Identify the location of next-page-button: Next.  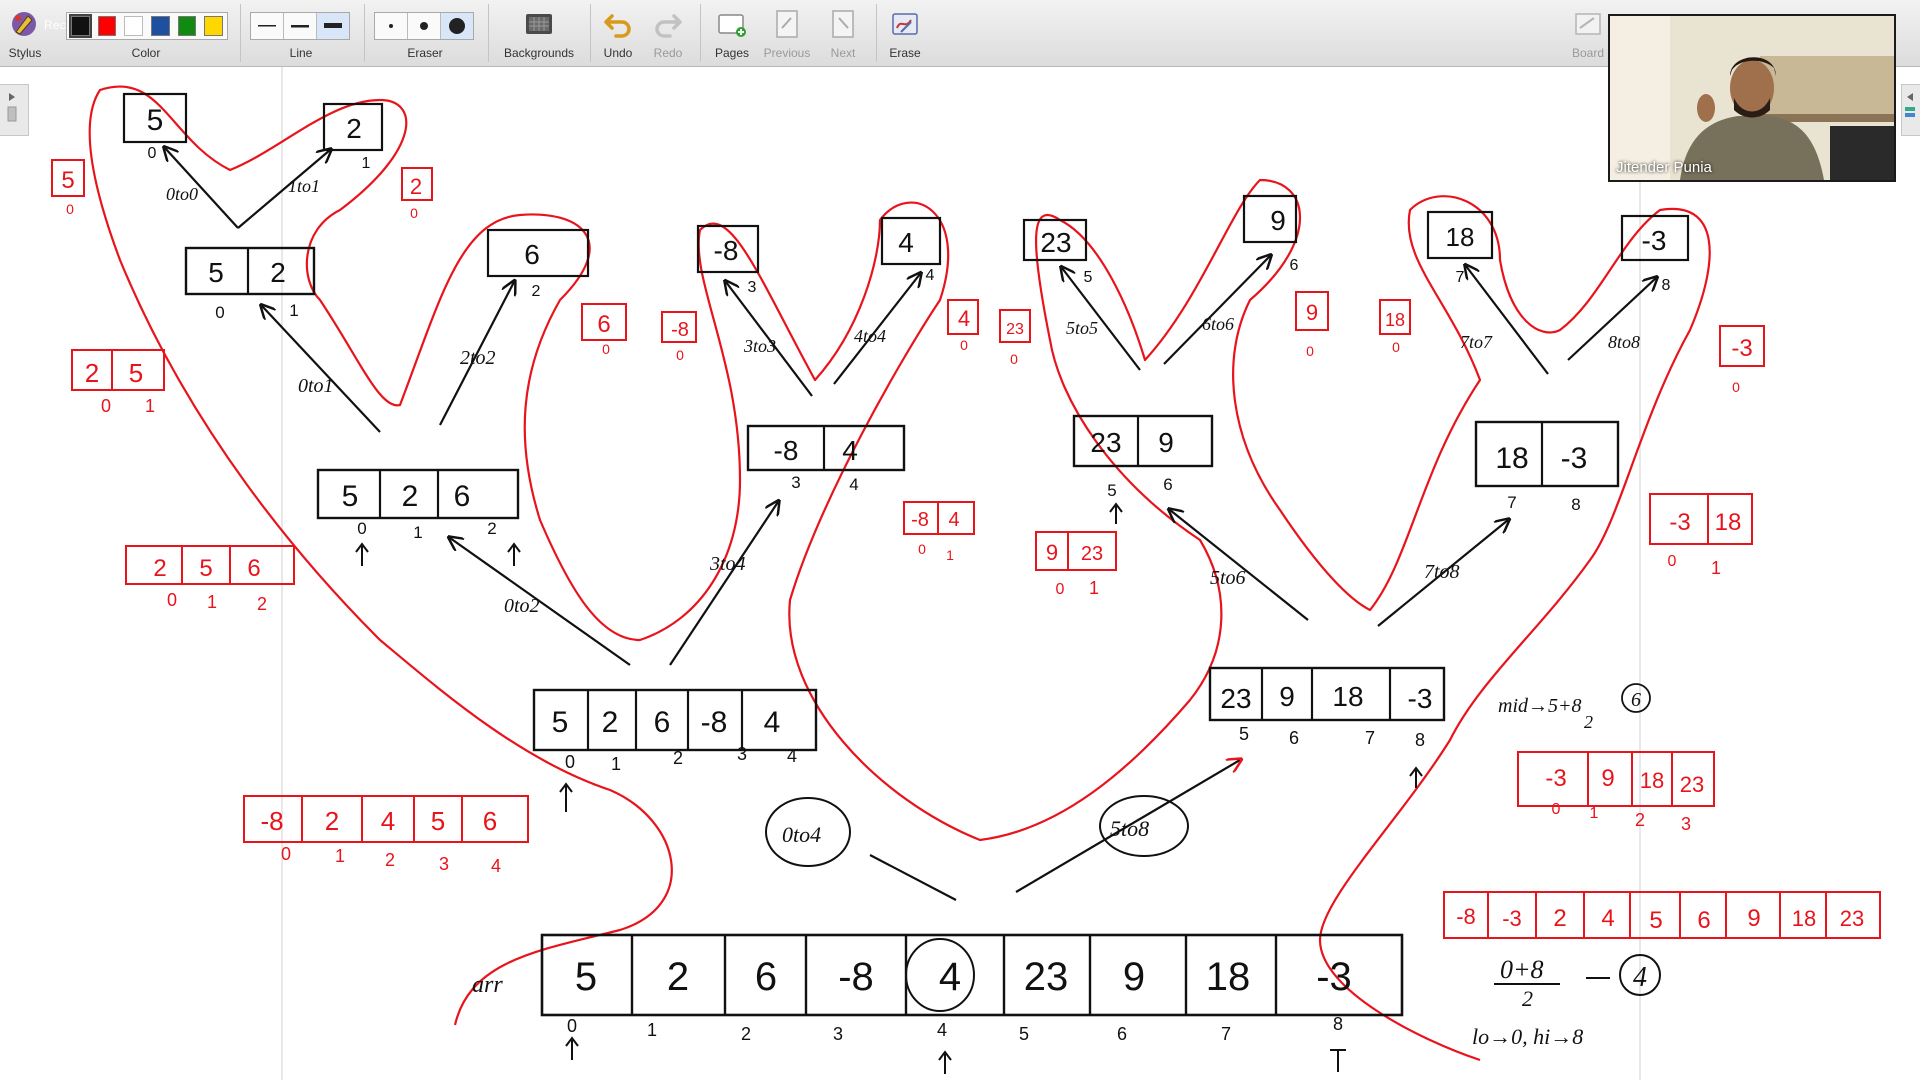
(843, 33).